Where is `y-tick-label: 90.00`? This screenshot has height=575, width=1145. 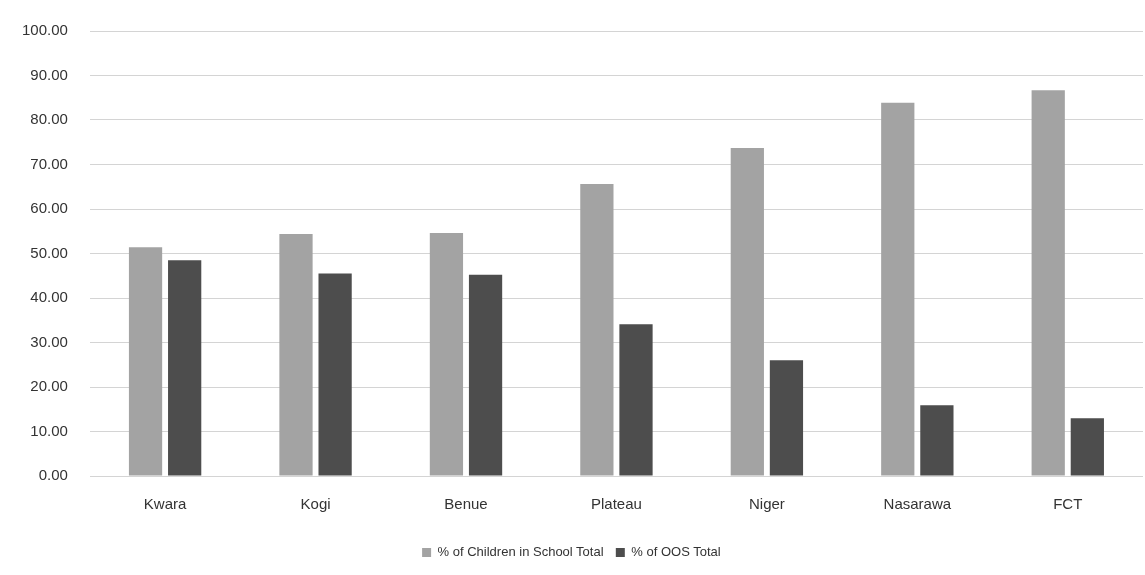
y-tick-label: 90.00 is located at coordinates (49, 74).